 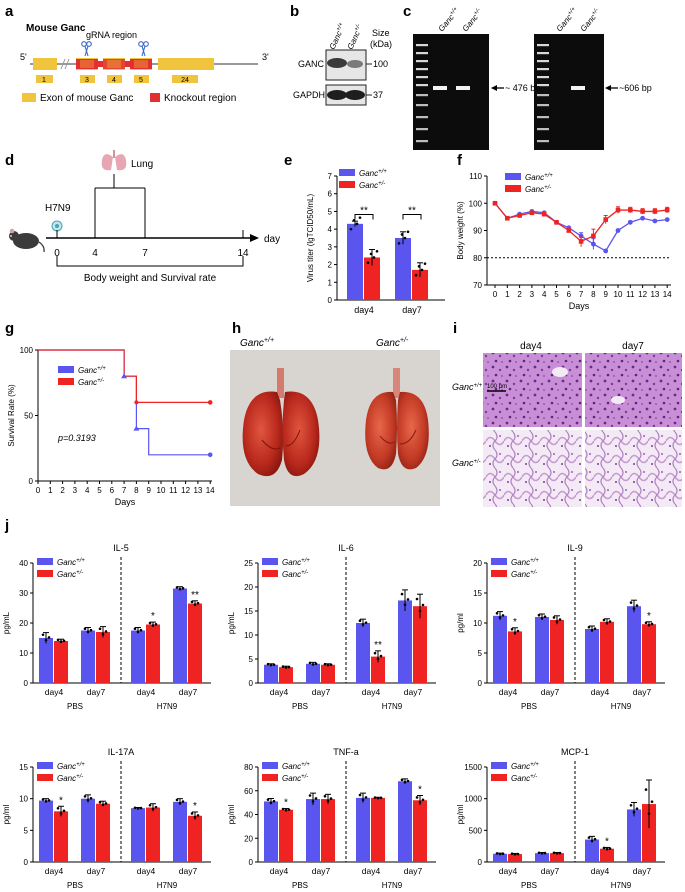 What do you see at coordinates (210, 490) in the screenshot?
I see `x-tick-label: 14` at bounding box center [210, 490].